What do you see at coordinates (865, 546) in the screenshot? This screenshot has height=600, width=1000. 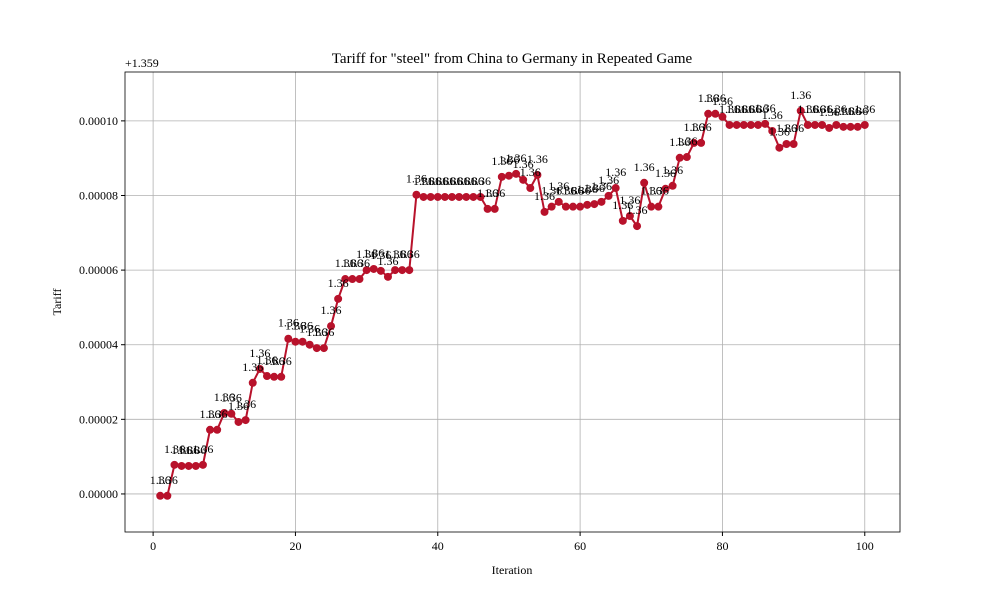 I see `x-tick-label: 100` at bounding box center [865, 546].